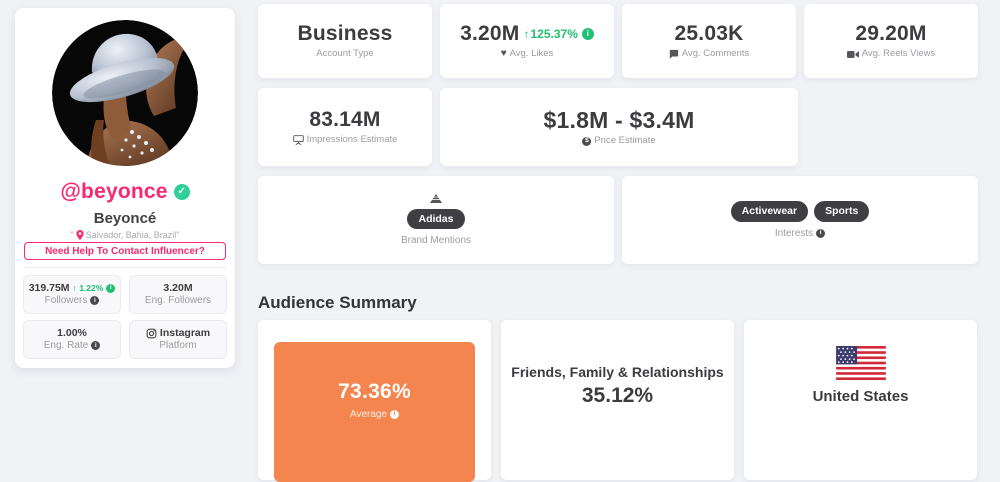 This screenshot has height=482, width=1000. Describe the element at coordinates (125, 267) in the screenshot. I see `divider` at that location.